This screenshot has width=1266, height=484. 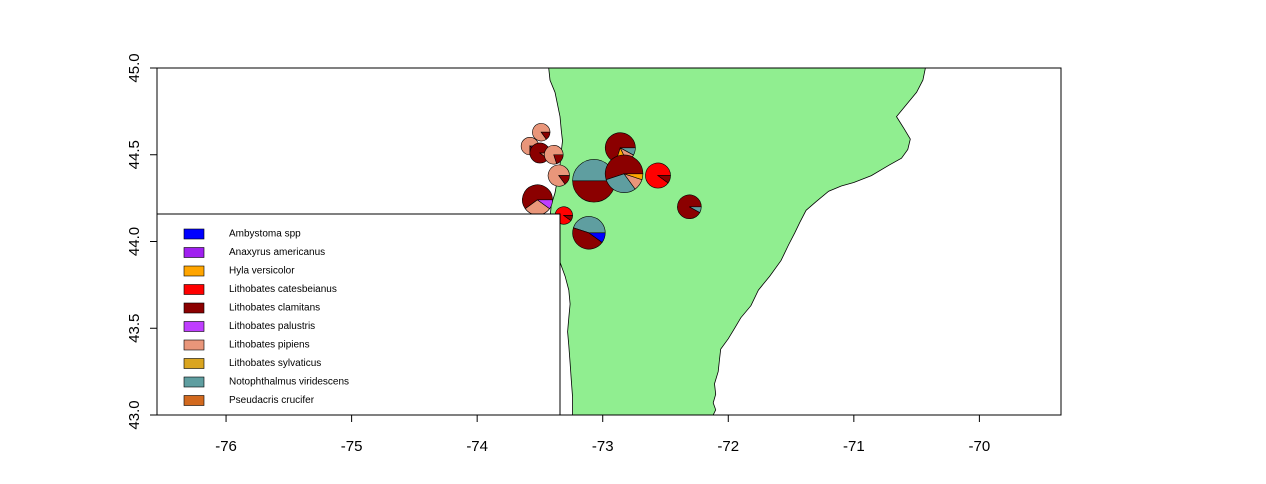 I want to click on x-tick-label: -70, so click(x=980, y=446).